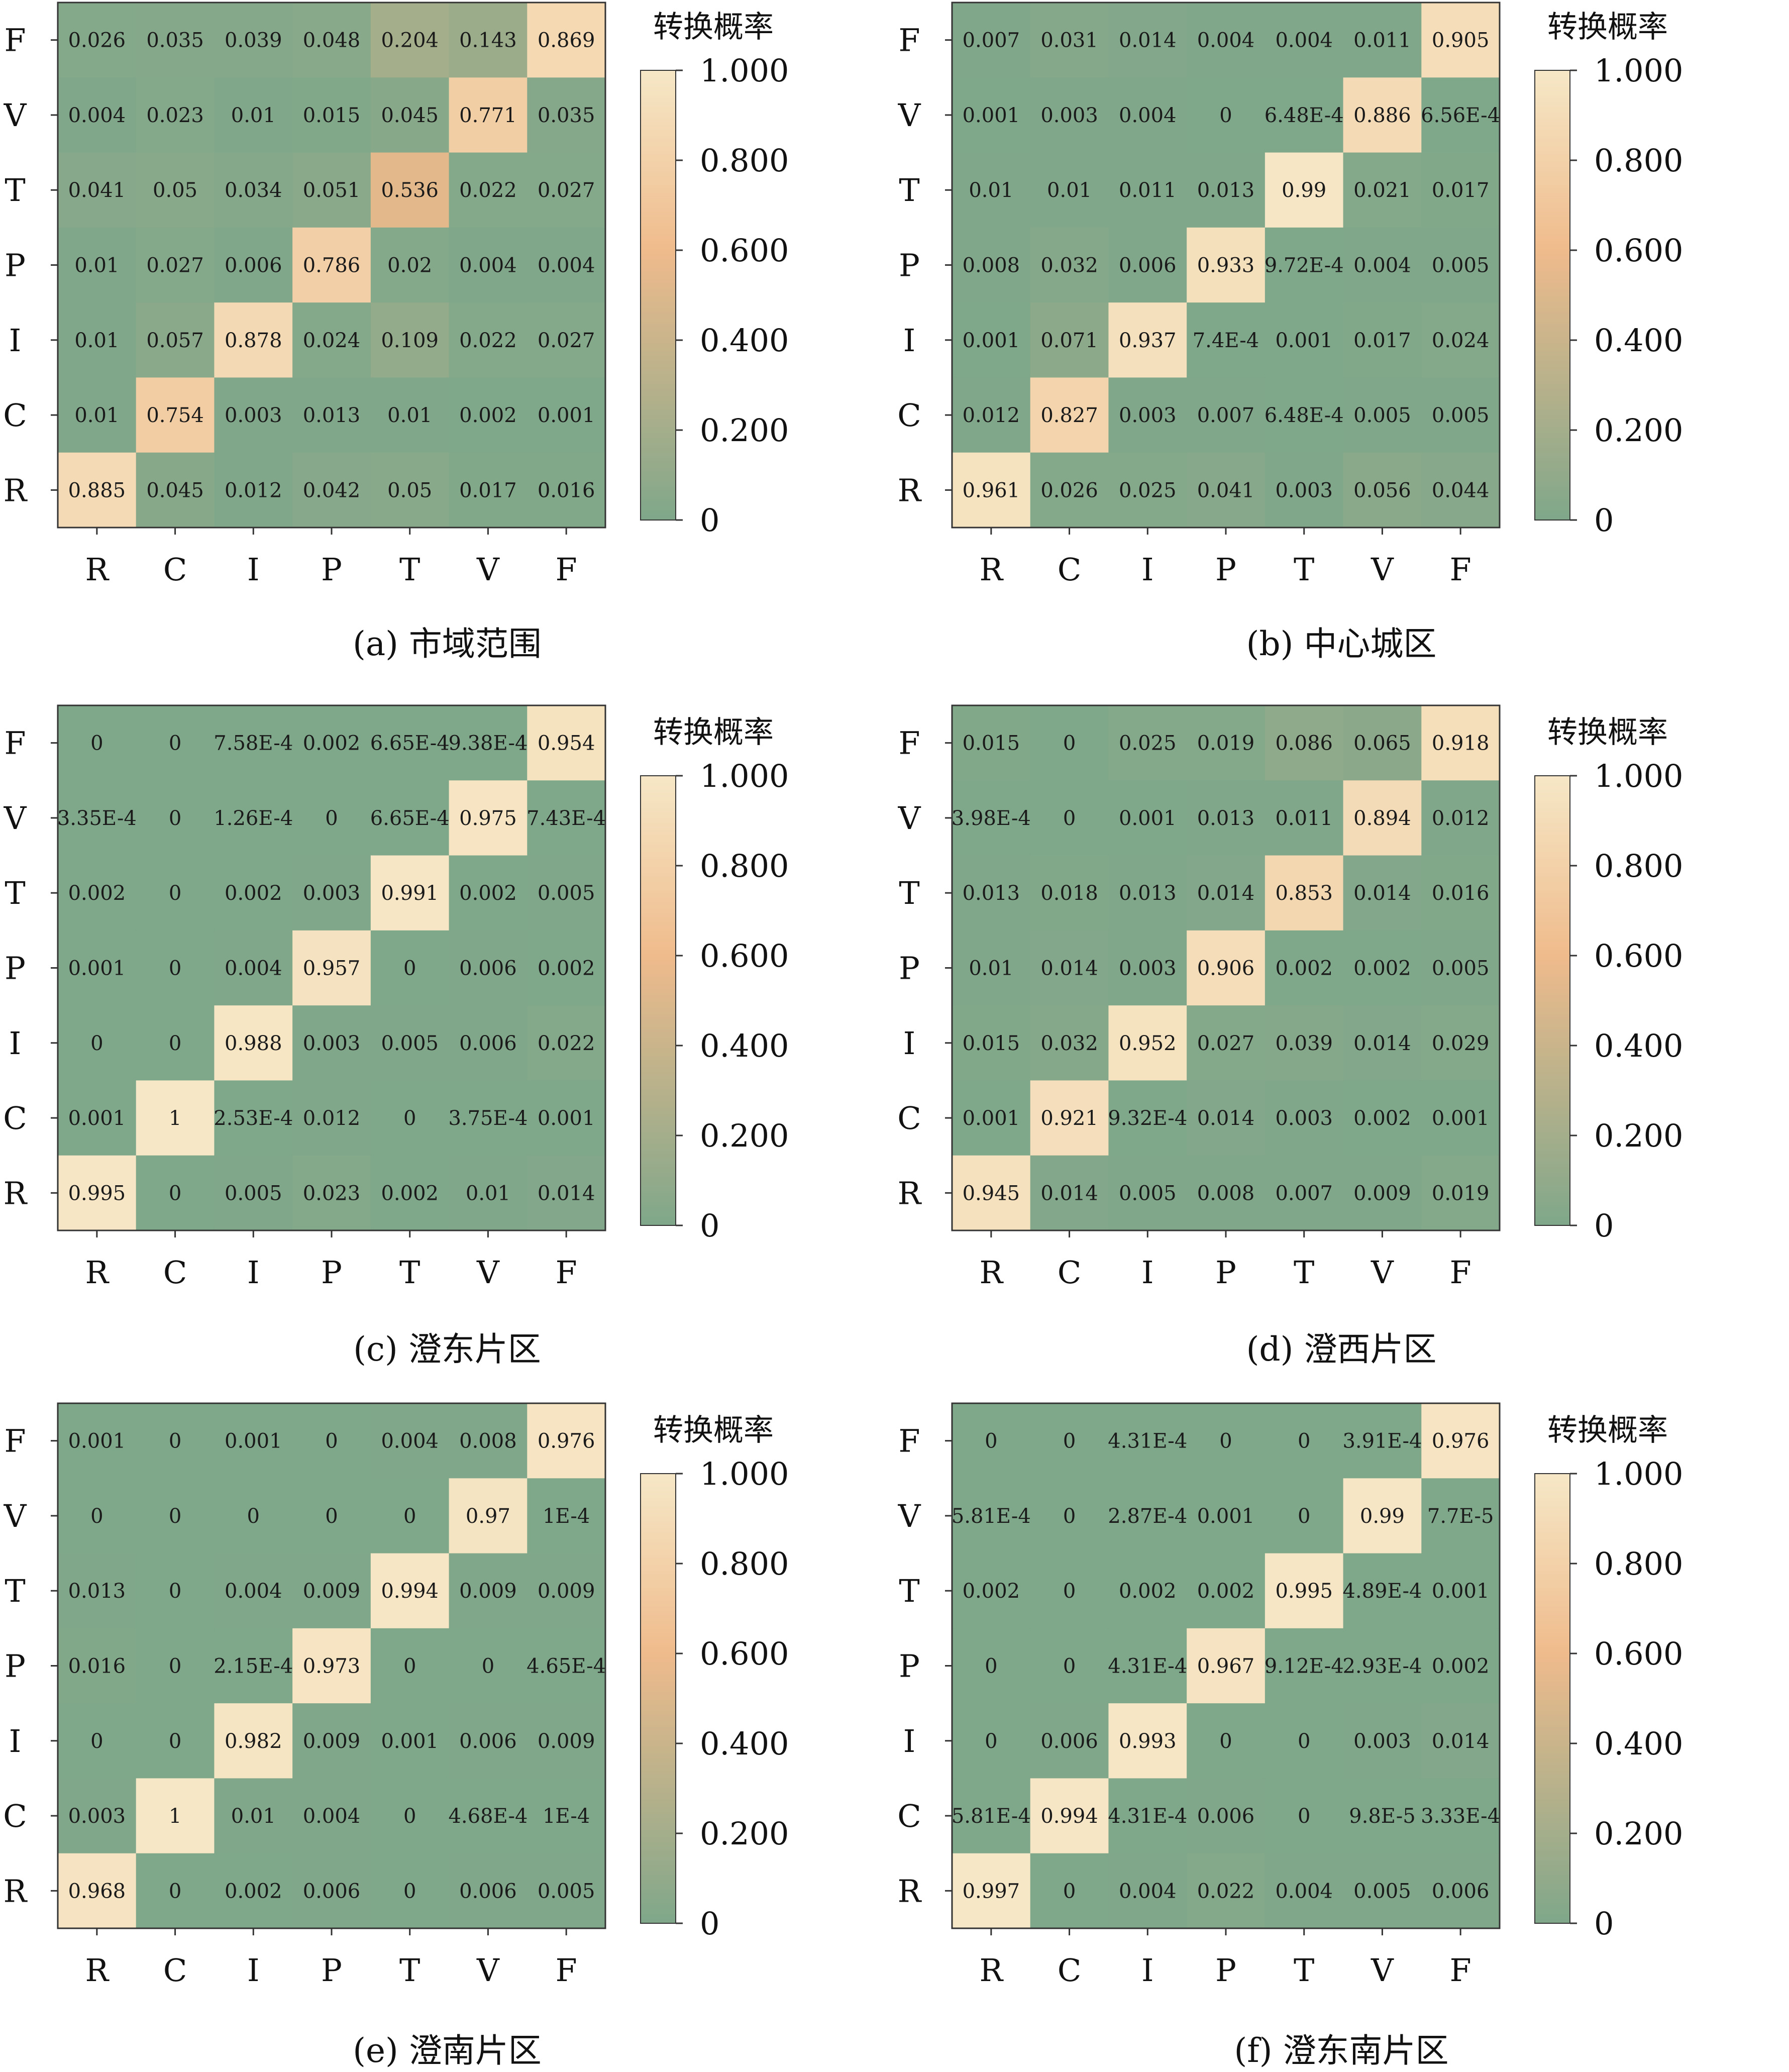 This screenshot has width=1789, height=2072. What do you see at coordinates (1460, 1272) in the screenshot?
I see `x-tick-label: F` at bounding box center [1460, 1272].